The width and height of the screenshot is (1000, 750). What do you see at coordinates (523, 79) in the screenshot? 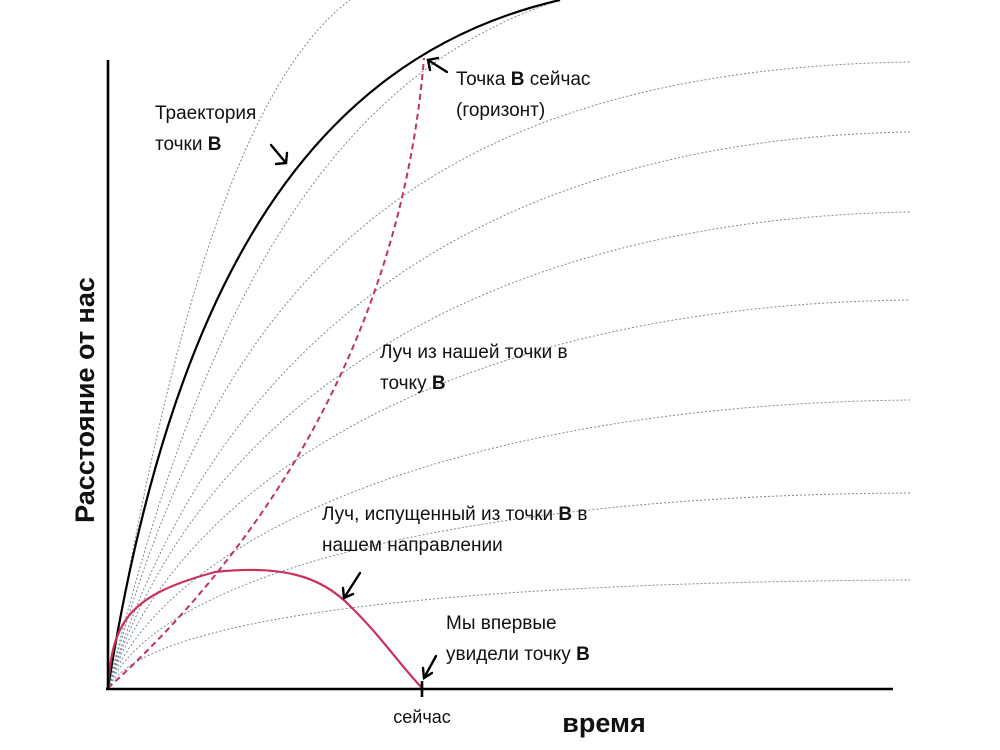
I see `label-point-now-line1: Точка B сейчас` at bounding box center [523, 79].